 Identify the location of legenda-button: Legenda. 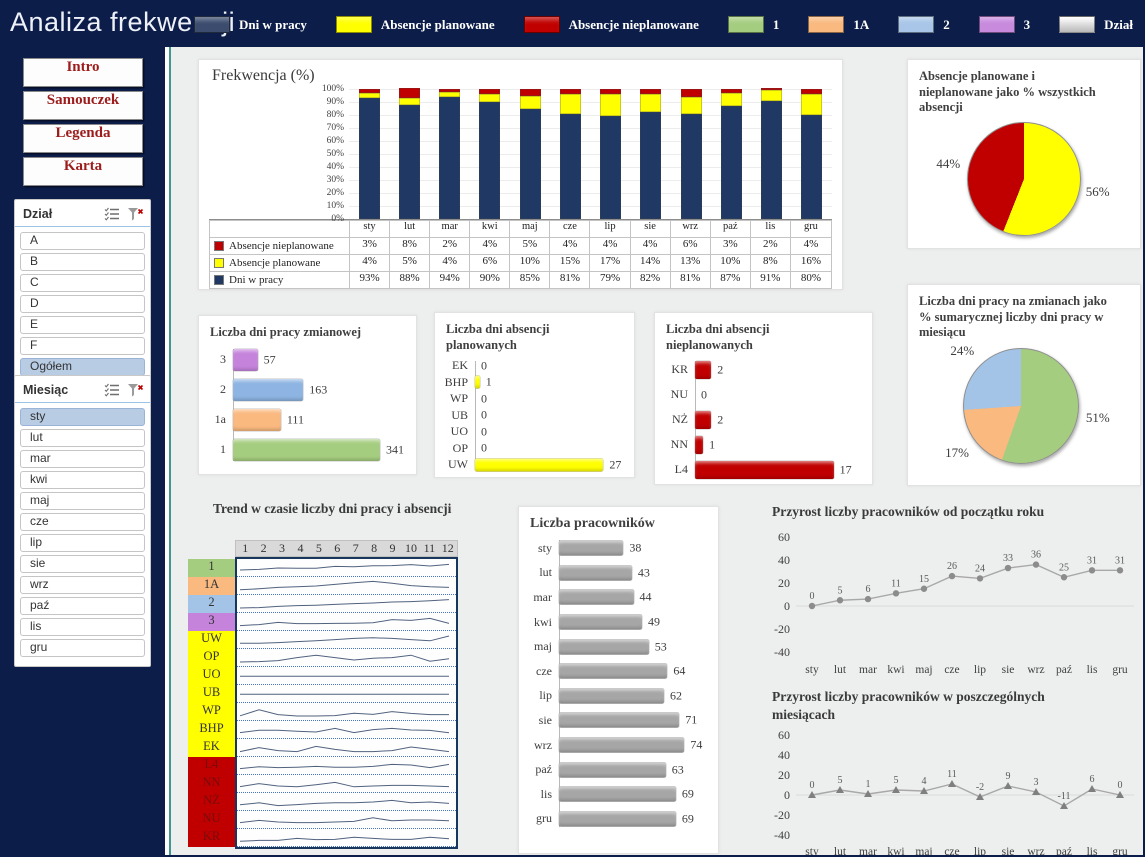
(83, 138).